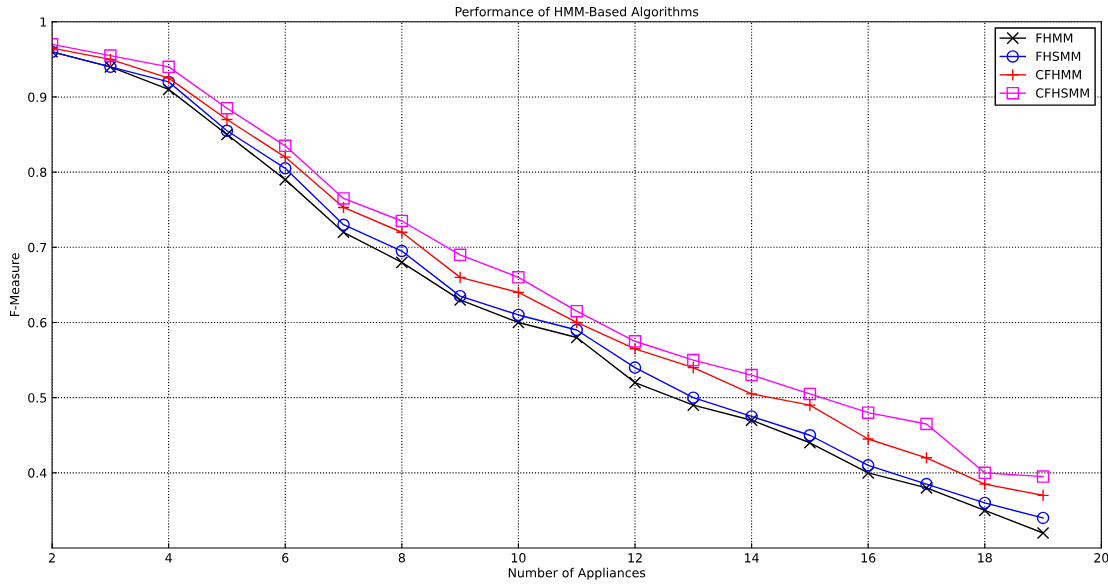 This screenshot has width=1108, height=588. Describe the element at coordinates (285, 558) in the screenshot. I see `x-tick-label: 6` at that location.